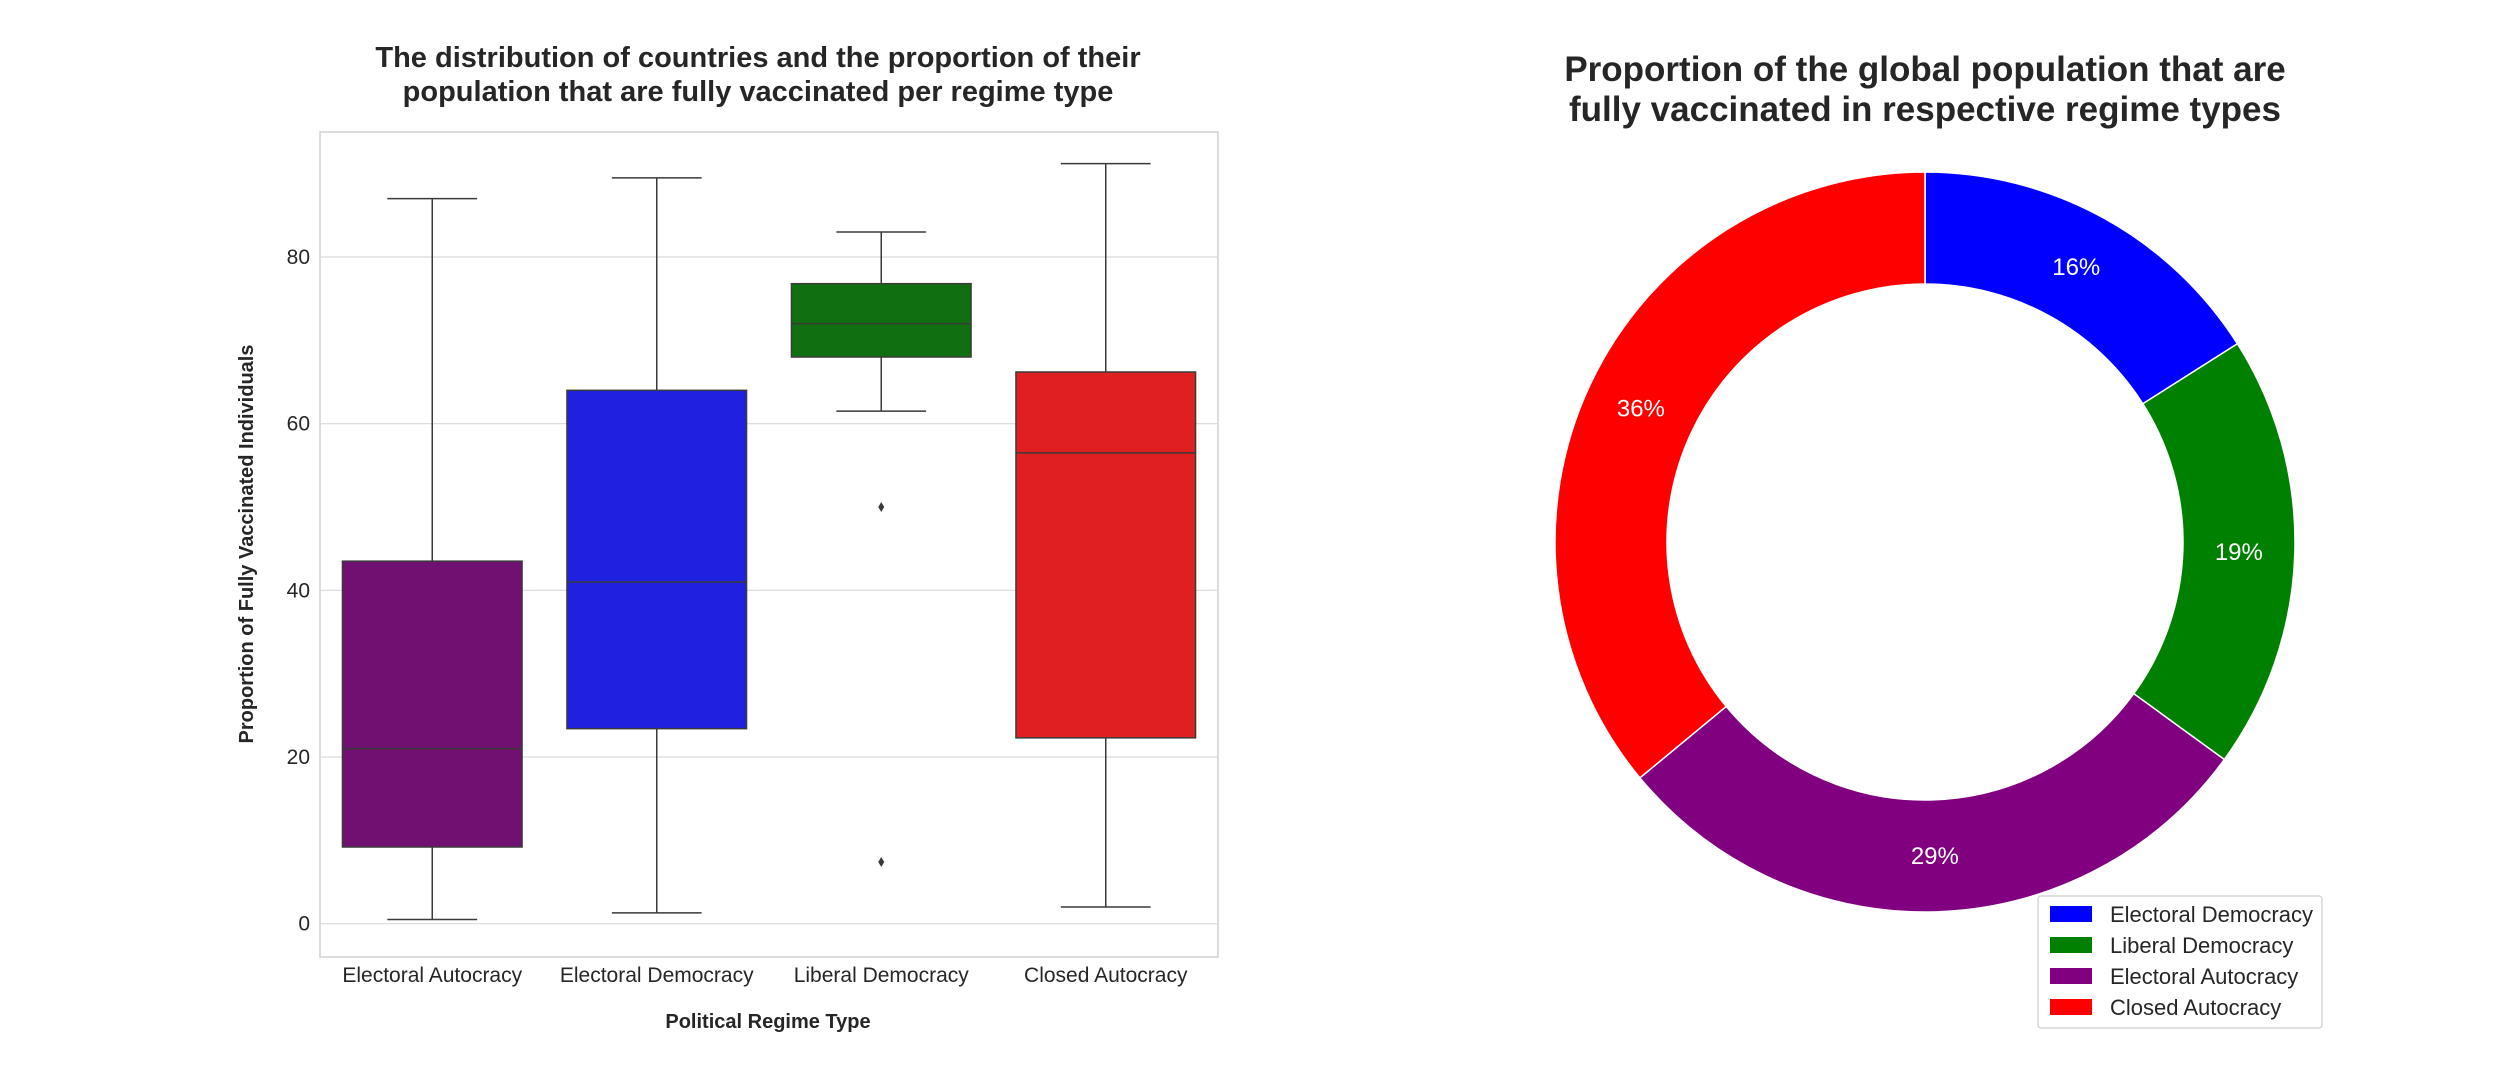 The height and width of the screenshot is (1080, 2520). I want to click on legend-label: Electoral Autocracy, so click(2204, 976).